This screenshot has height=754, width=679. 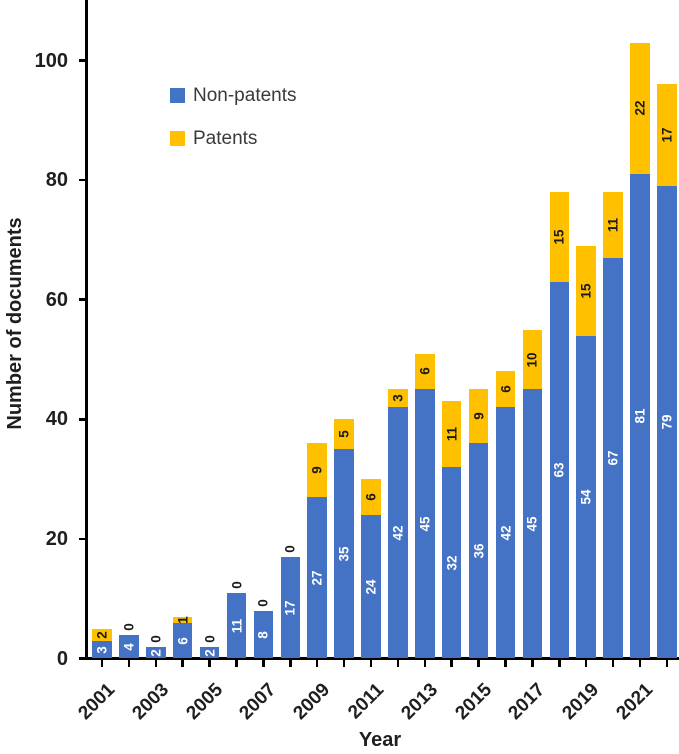 I want to click on bar-value-non-patents: 36, so click(x=479, y=551).